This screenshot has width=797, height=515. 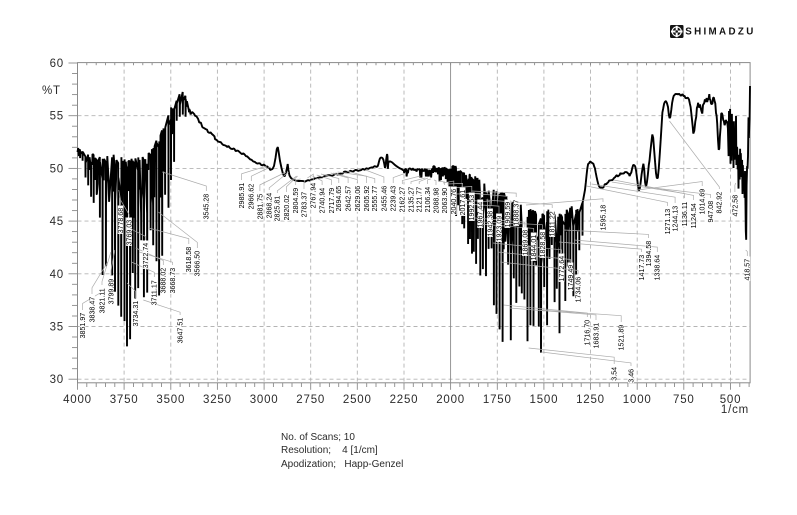 I want to click on svg-text: 2717.79, so click(x=332, y=201).